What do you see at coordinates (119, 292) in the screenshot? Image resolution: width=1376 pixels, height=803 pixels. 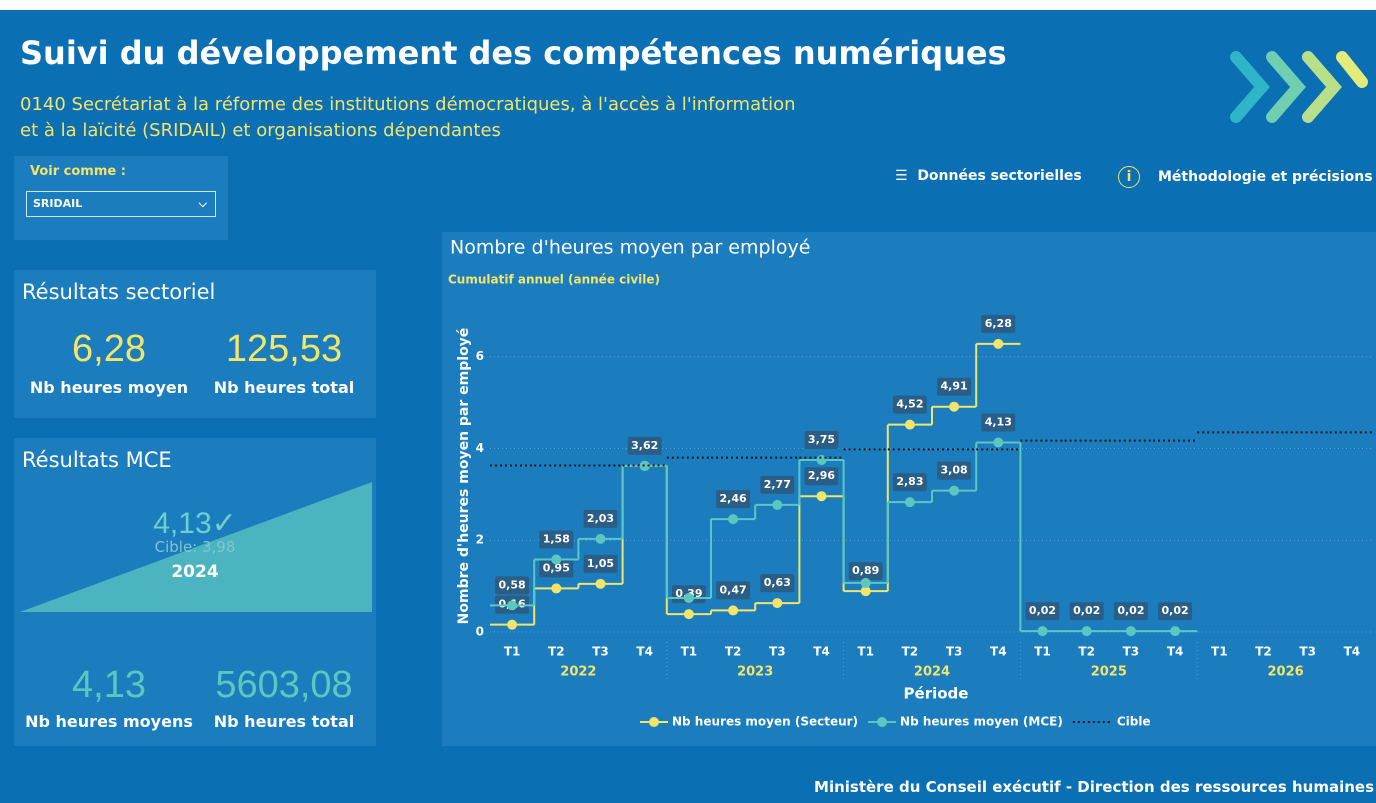 I see `card-title: Résultats sectoriel` at bounding box center [119, 292].